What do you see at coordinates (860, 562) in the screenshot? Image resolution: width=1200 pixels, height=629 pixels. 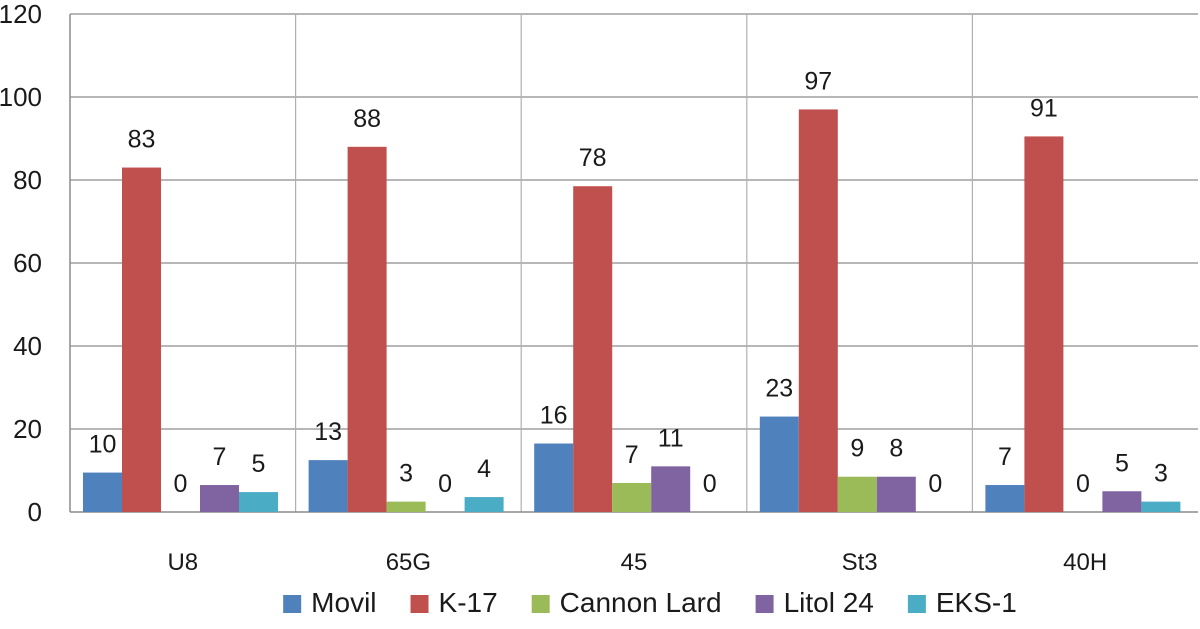 I see `x-category-label: St3` at bounding box center [860, 562].